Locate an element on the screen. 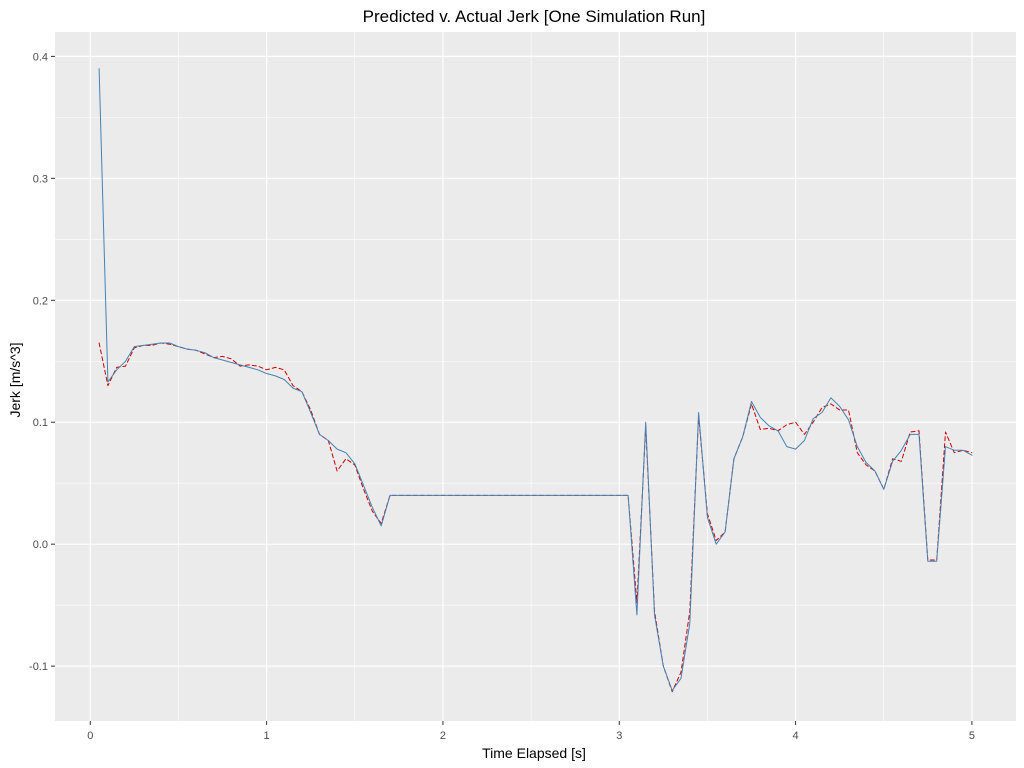 This screenshot has width=1024, height=768. y-tick-label: 0.4 is located at coordinates (40, 57).